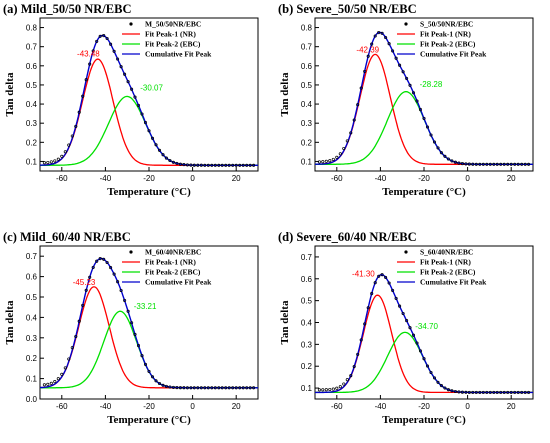  What do you see at coordinates (84, 282) in the screenshot?
I see `peak-annotation: -45.23` at bounding box center [84, 282].